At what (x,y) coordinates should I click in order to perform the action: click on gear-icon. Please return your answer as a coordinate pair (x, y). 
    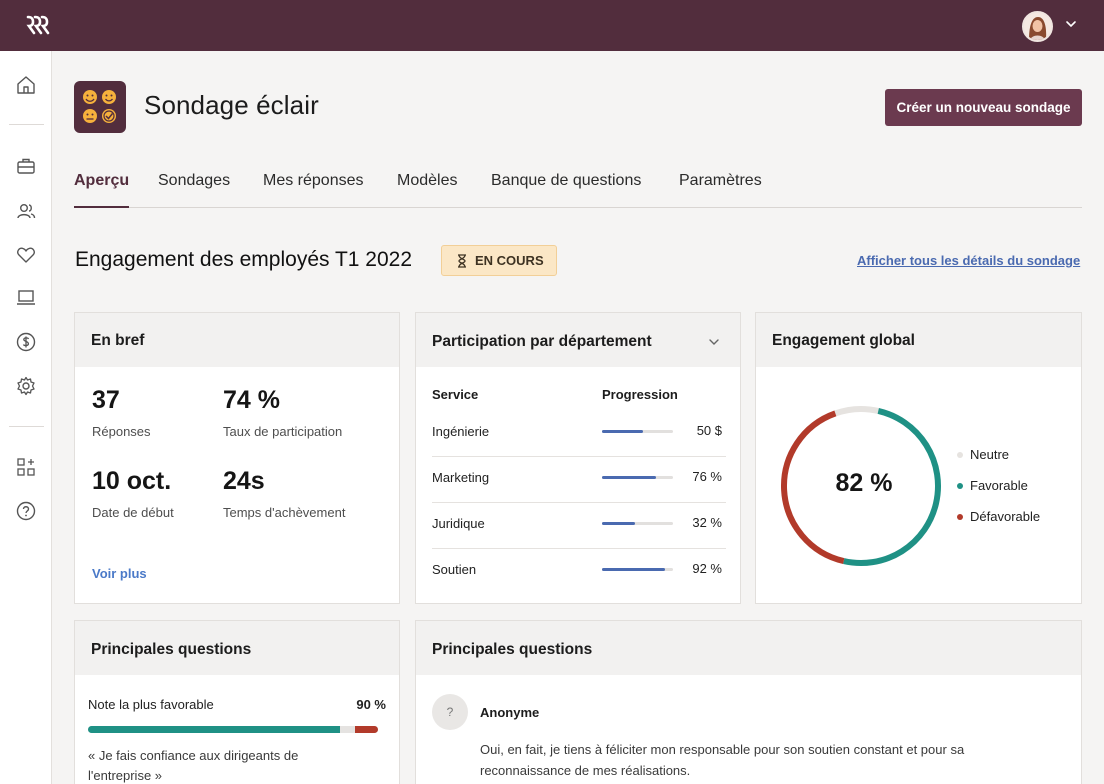
    Looking at the image, I should click on (26, 386).